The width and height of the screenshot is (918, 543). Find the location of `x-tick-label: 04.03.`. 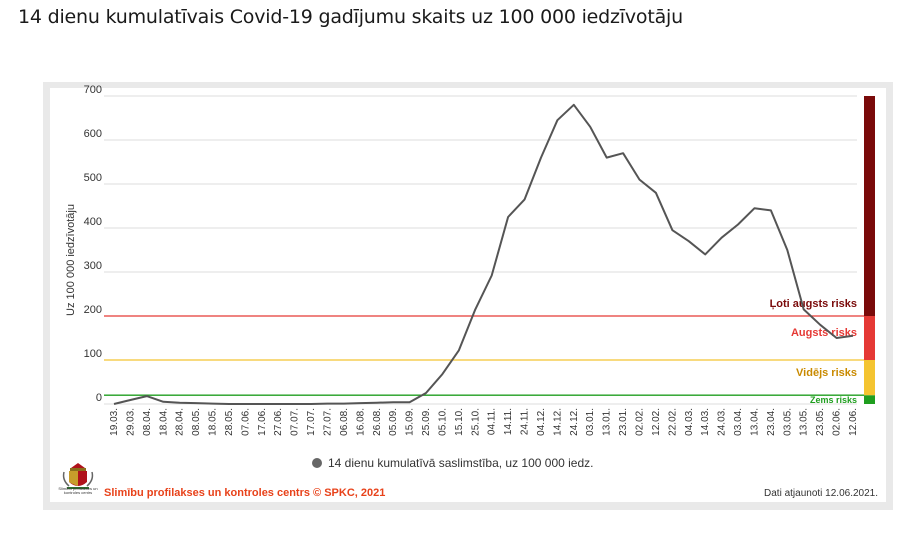

x-tick-label: 04.03. is located at coordinates (689, 422).